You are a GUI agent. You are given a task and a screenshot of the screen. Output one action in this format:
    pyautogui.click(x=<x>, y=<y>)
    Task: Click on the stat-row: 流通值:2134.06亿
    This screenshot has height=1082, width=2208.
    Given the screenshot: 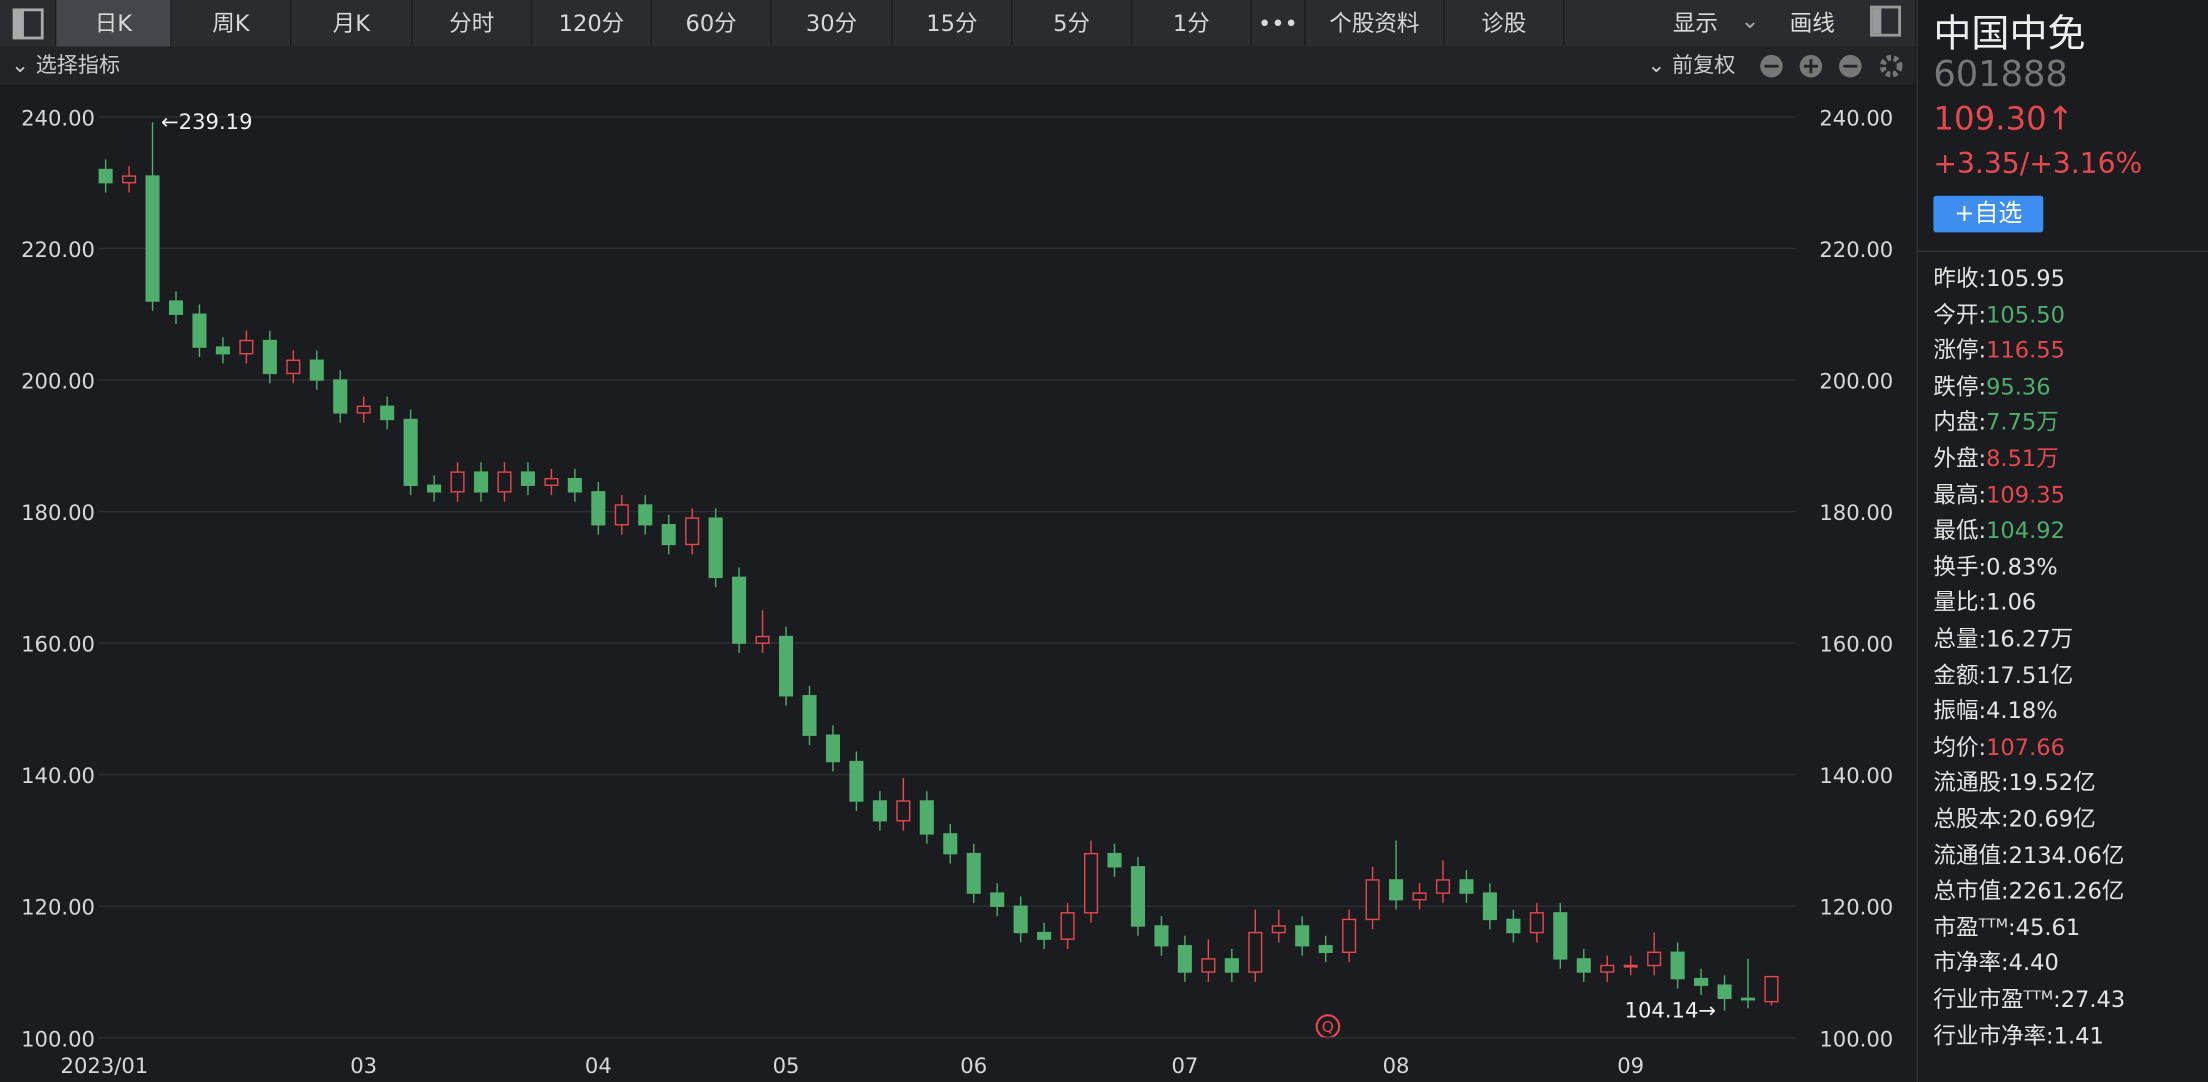 What is the action you would take?
    pyautogui.click(x=2028, y=853)
    